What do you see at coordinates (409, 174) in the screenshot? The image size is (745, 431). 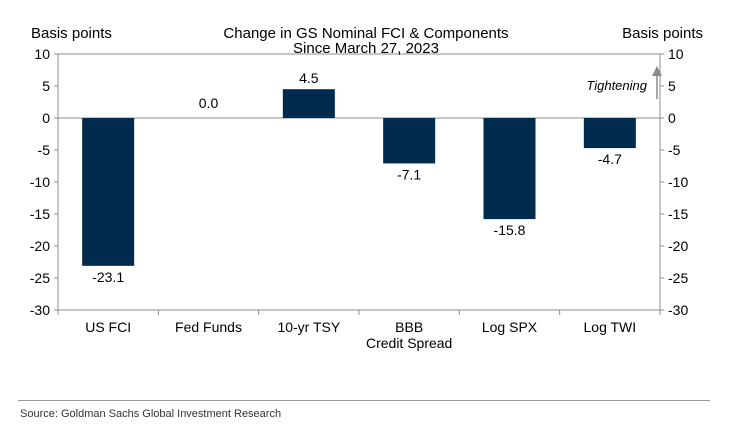 I see `data-label: -7.1` at bounding box center [409, 174].